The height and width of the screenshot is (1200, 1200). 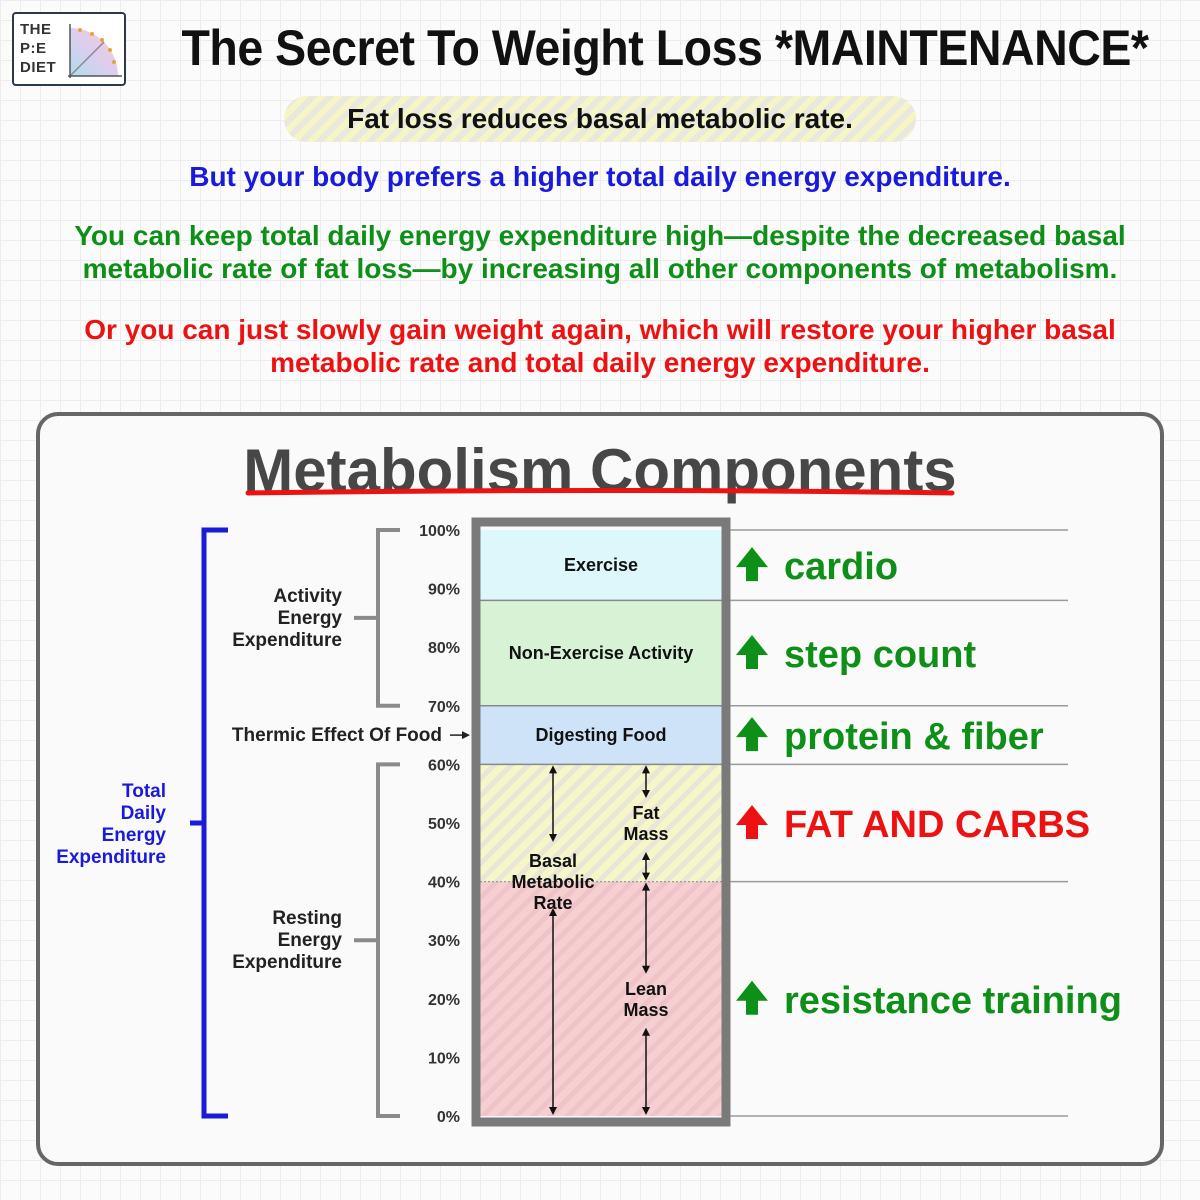 I want to click on segment-lean-mass, so click(x=601, y=998).